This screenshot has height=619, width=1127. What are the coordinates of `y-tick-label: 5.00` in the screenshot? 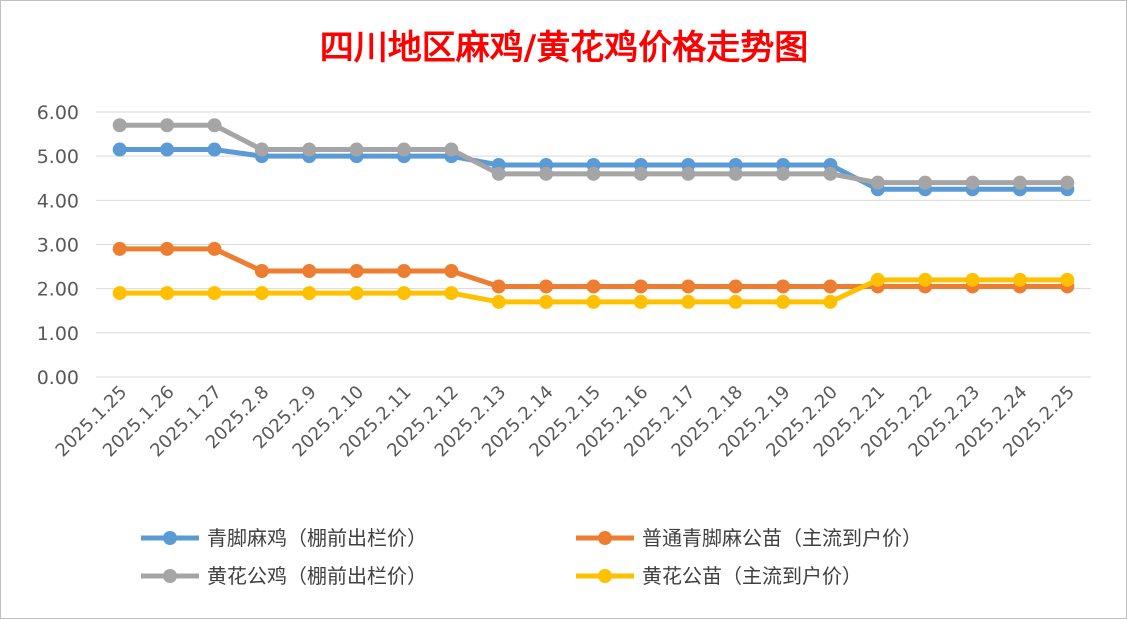 It's located at (58, 157).